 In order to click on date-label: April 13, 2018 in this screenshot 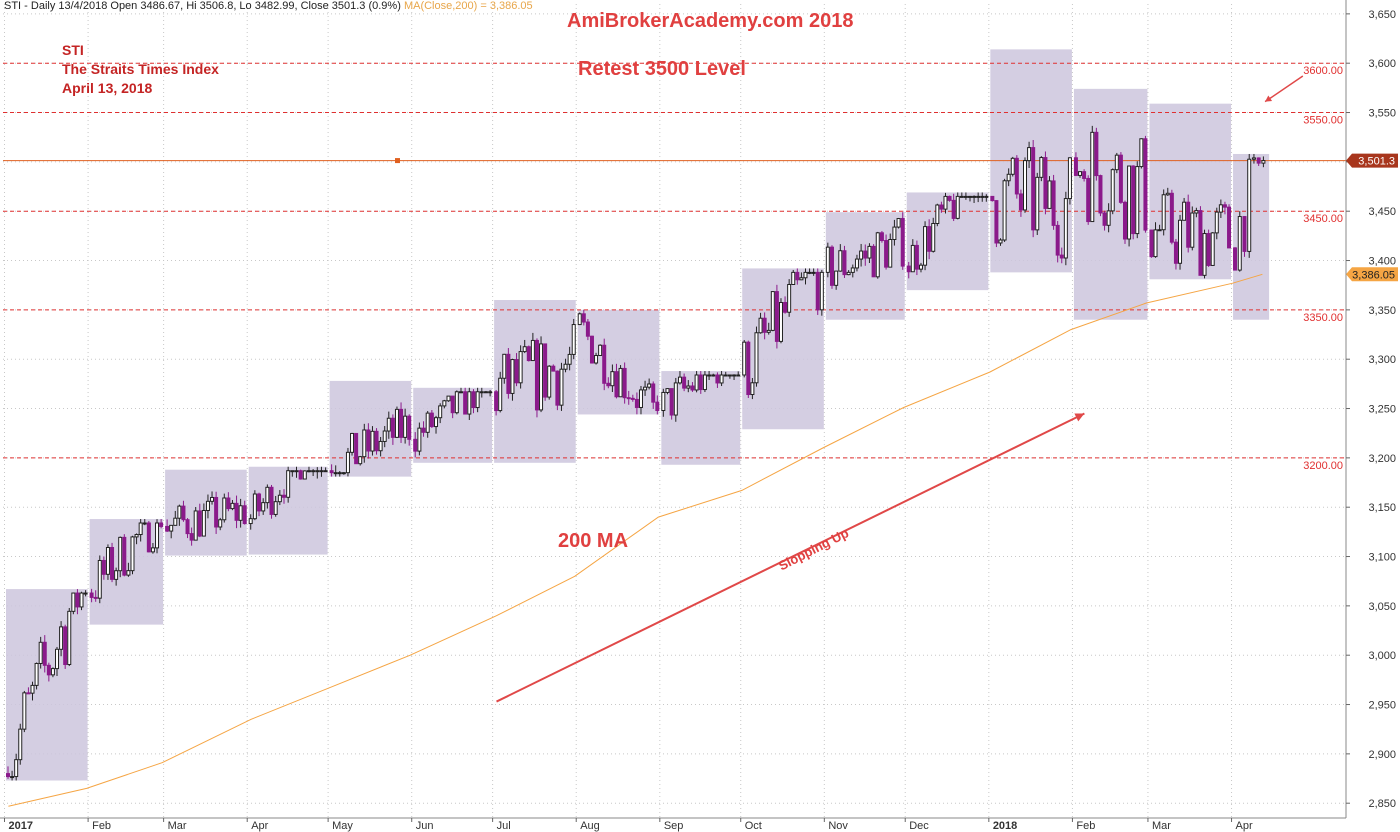, I will do `click(107, 88)`.